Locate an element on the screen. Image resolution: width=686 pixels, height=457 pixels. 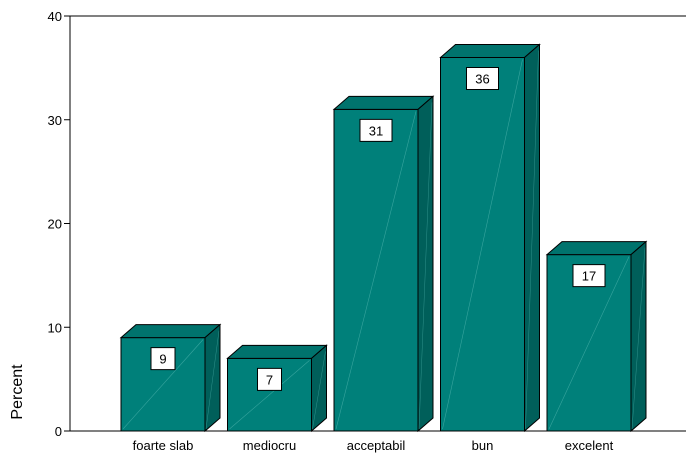
y-axis-label: Percent is located at coordinates (17, 392).